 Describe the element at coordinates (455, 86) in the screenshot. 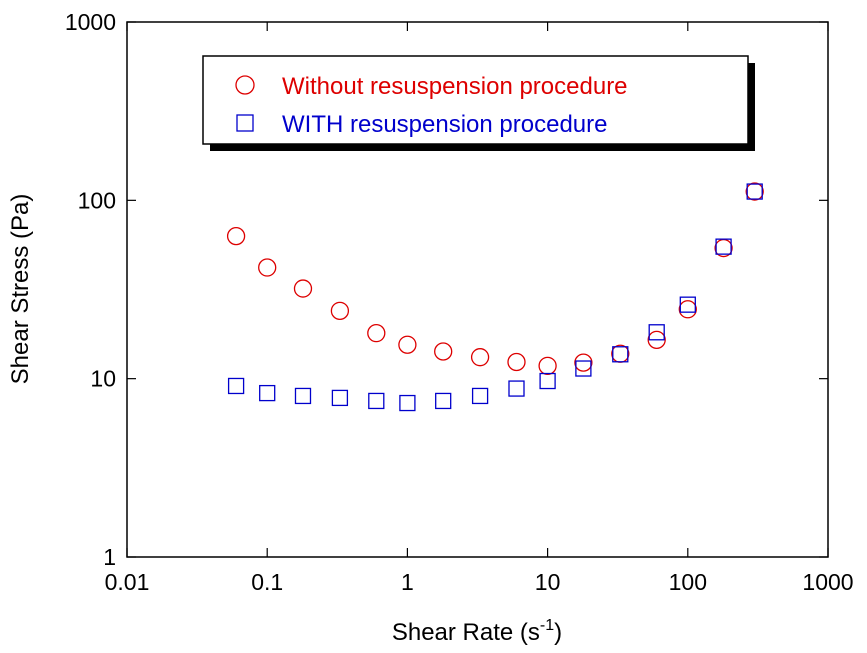

I see `legend-label-1: Without resuspension procedure` at that location.